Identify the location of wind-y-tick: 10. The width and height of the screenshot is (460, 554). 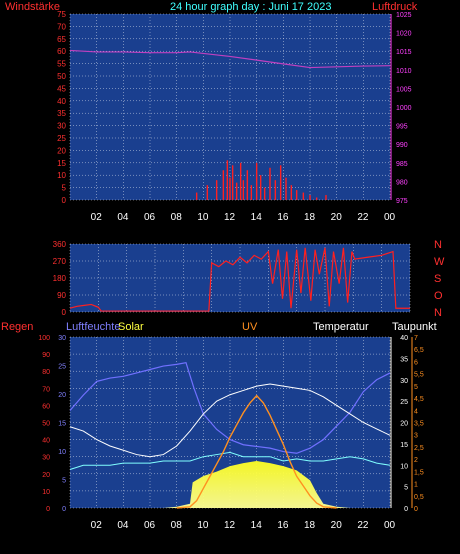
(61, 175).